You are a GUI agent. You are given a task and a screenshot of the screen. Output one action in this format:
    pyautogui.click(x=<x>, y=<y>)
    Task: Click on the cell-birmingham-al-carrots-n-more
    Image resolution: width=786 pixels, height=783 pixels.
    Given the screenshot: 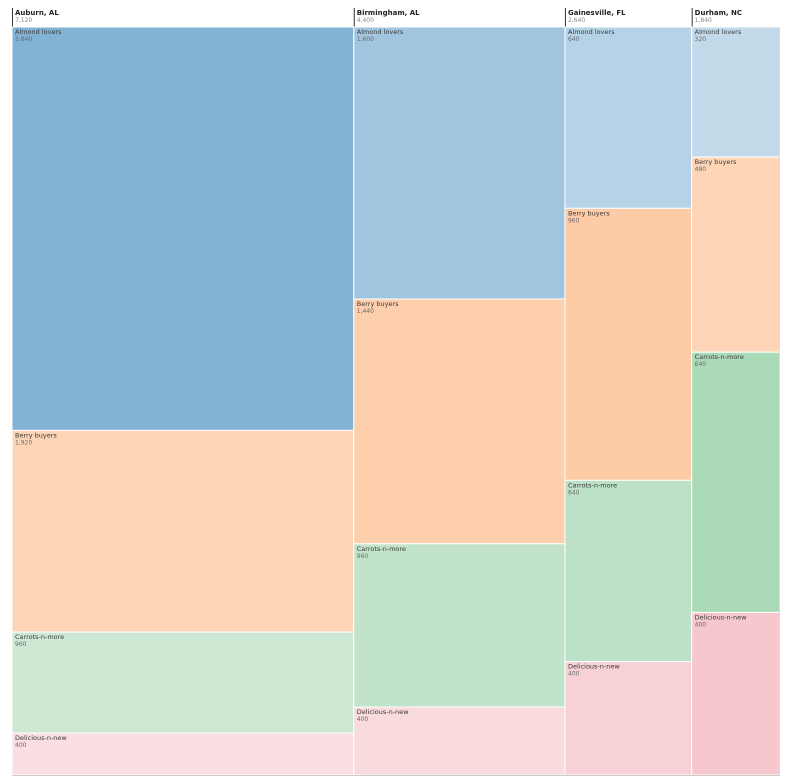 What is the action you would take?
    pyautogui.click(x=459, y=625)
    